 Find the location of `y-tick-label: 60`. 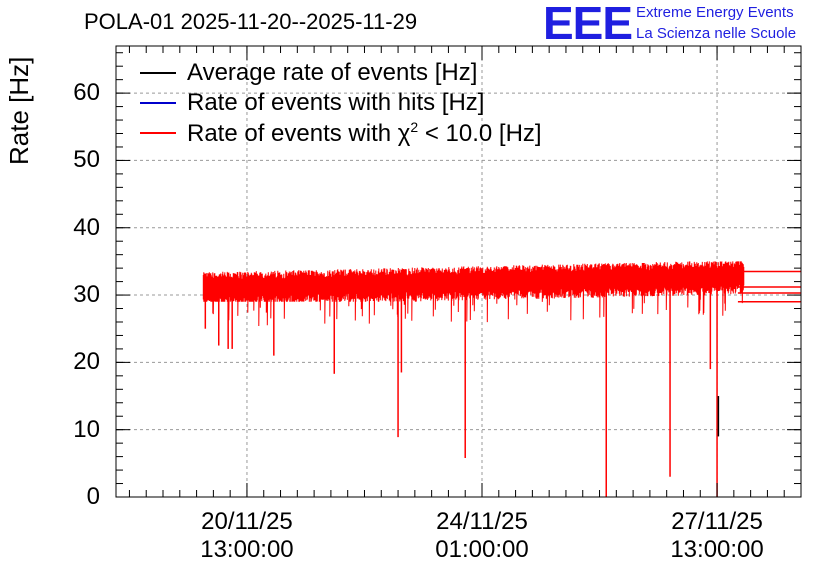

y-tick-label: 60 is located at coordinates (86, 93).